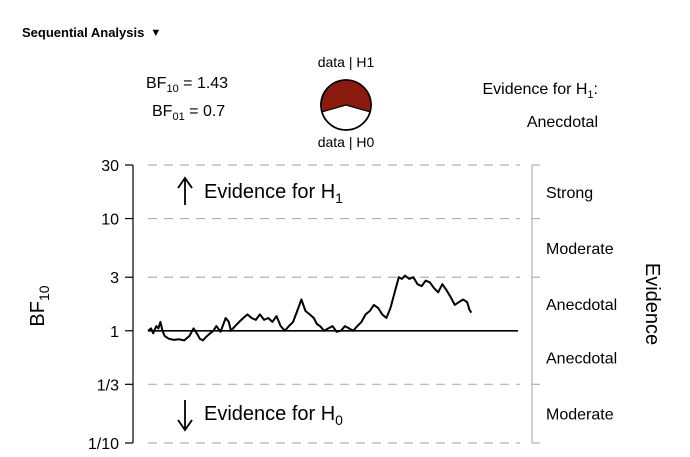 The image size is (690, 457). I want to click on probability-wheel, so click(346, 105).